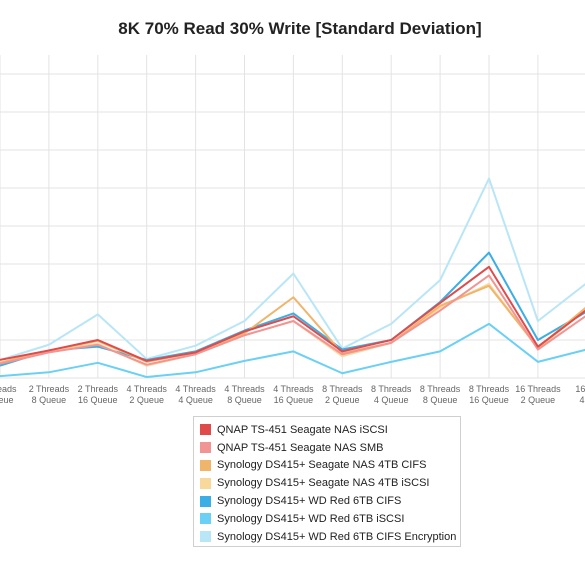 The image size is (585, 578). Describe the element at coordinates (8, 394) in the screenshot. I see `x-tick-label: ThreadsQueue` at that location.